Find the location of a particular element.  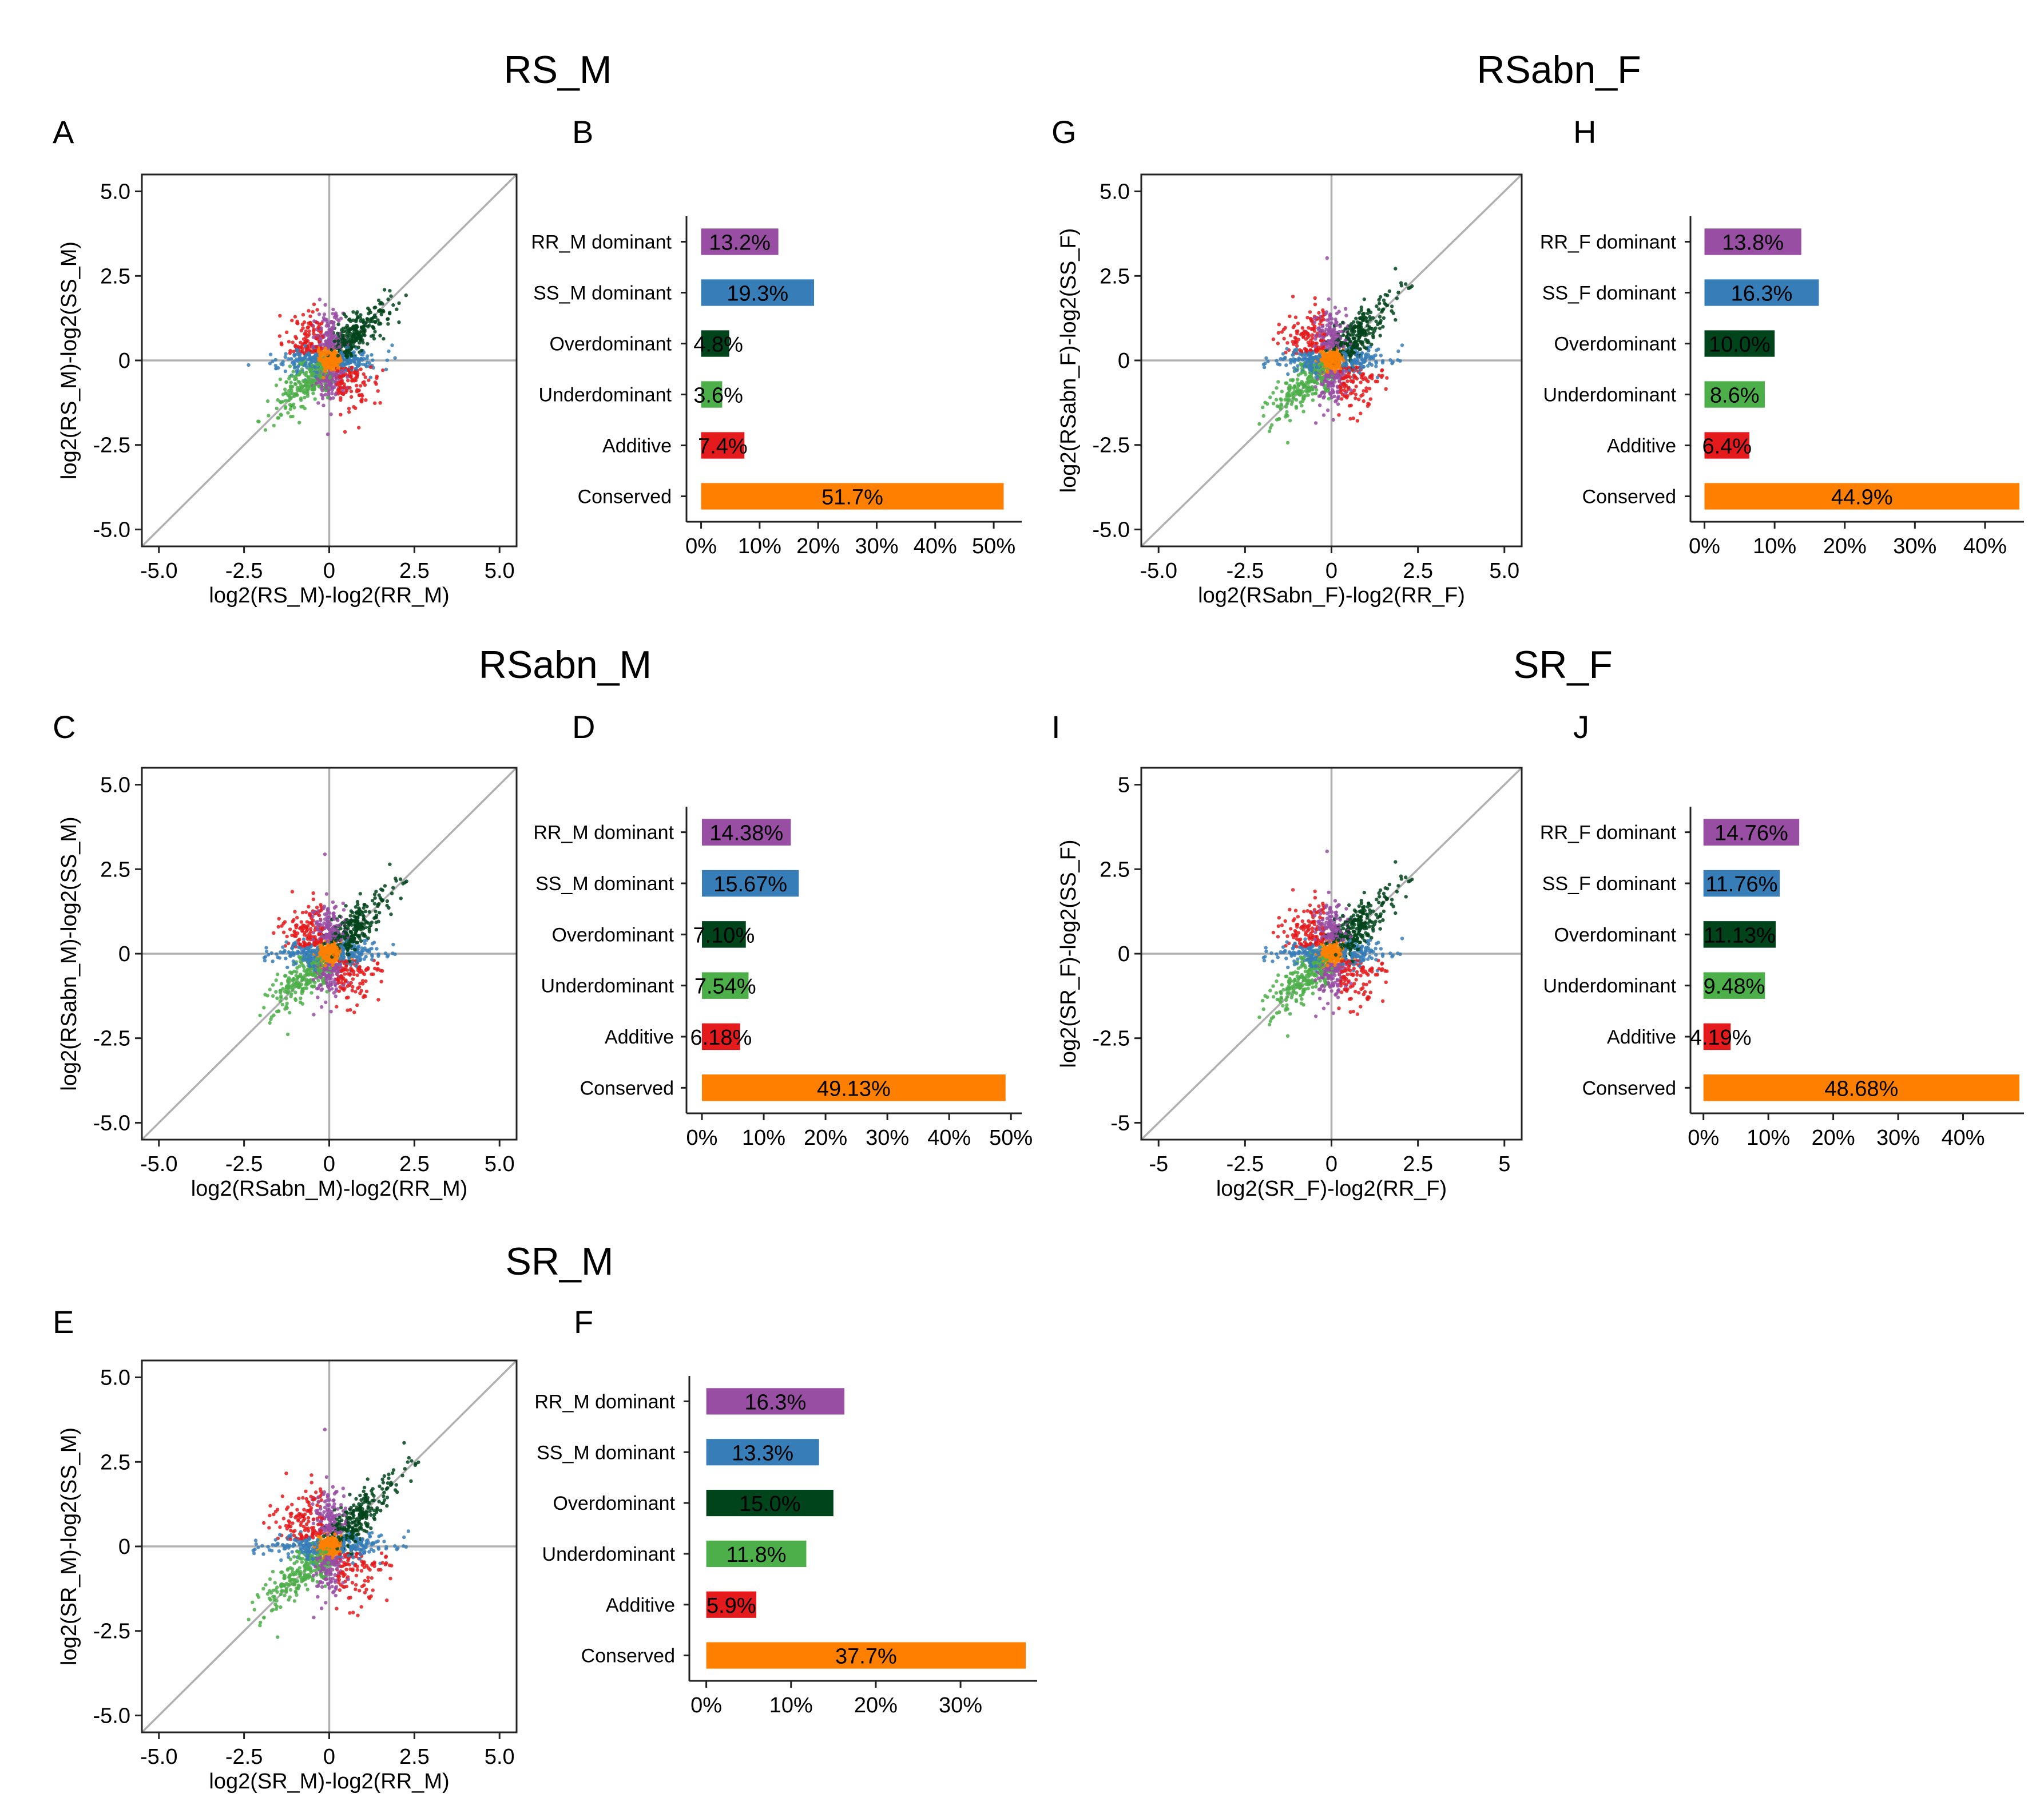

bar-category-label: RR_F dominant is located at coordinates (1608, 242).